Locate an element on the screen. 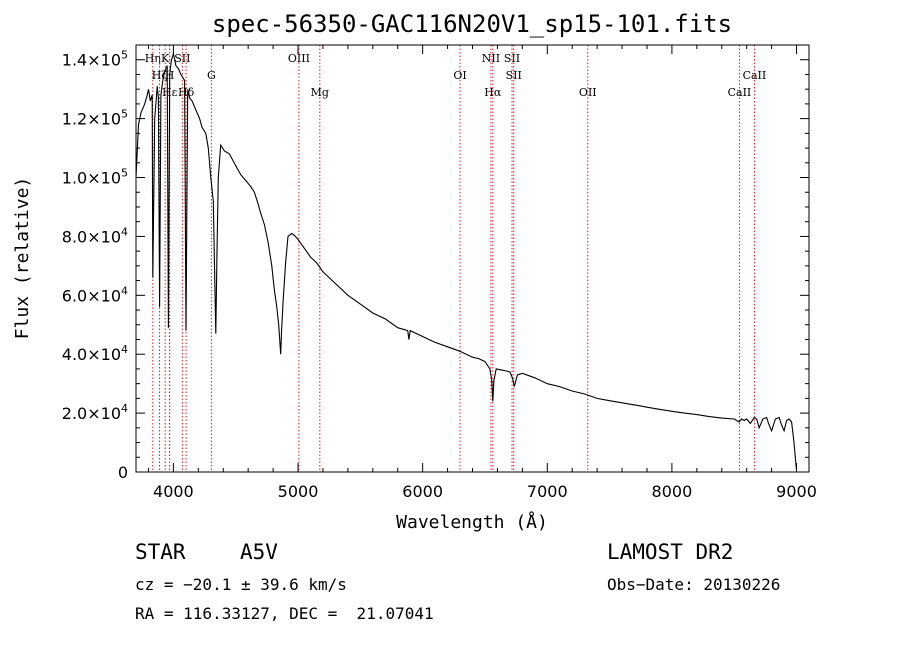  line-marker-label: K is located at coordinates (165, 58).